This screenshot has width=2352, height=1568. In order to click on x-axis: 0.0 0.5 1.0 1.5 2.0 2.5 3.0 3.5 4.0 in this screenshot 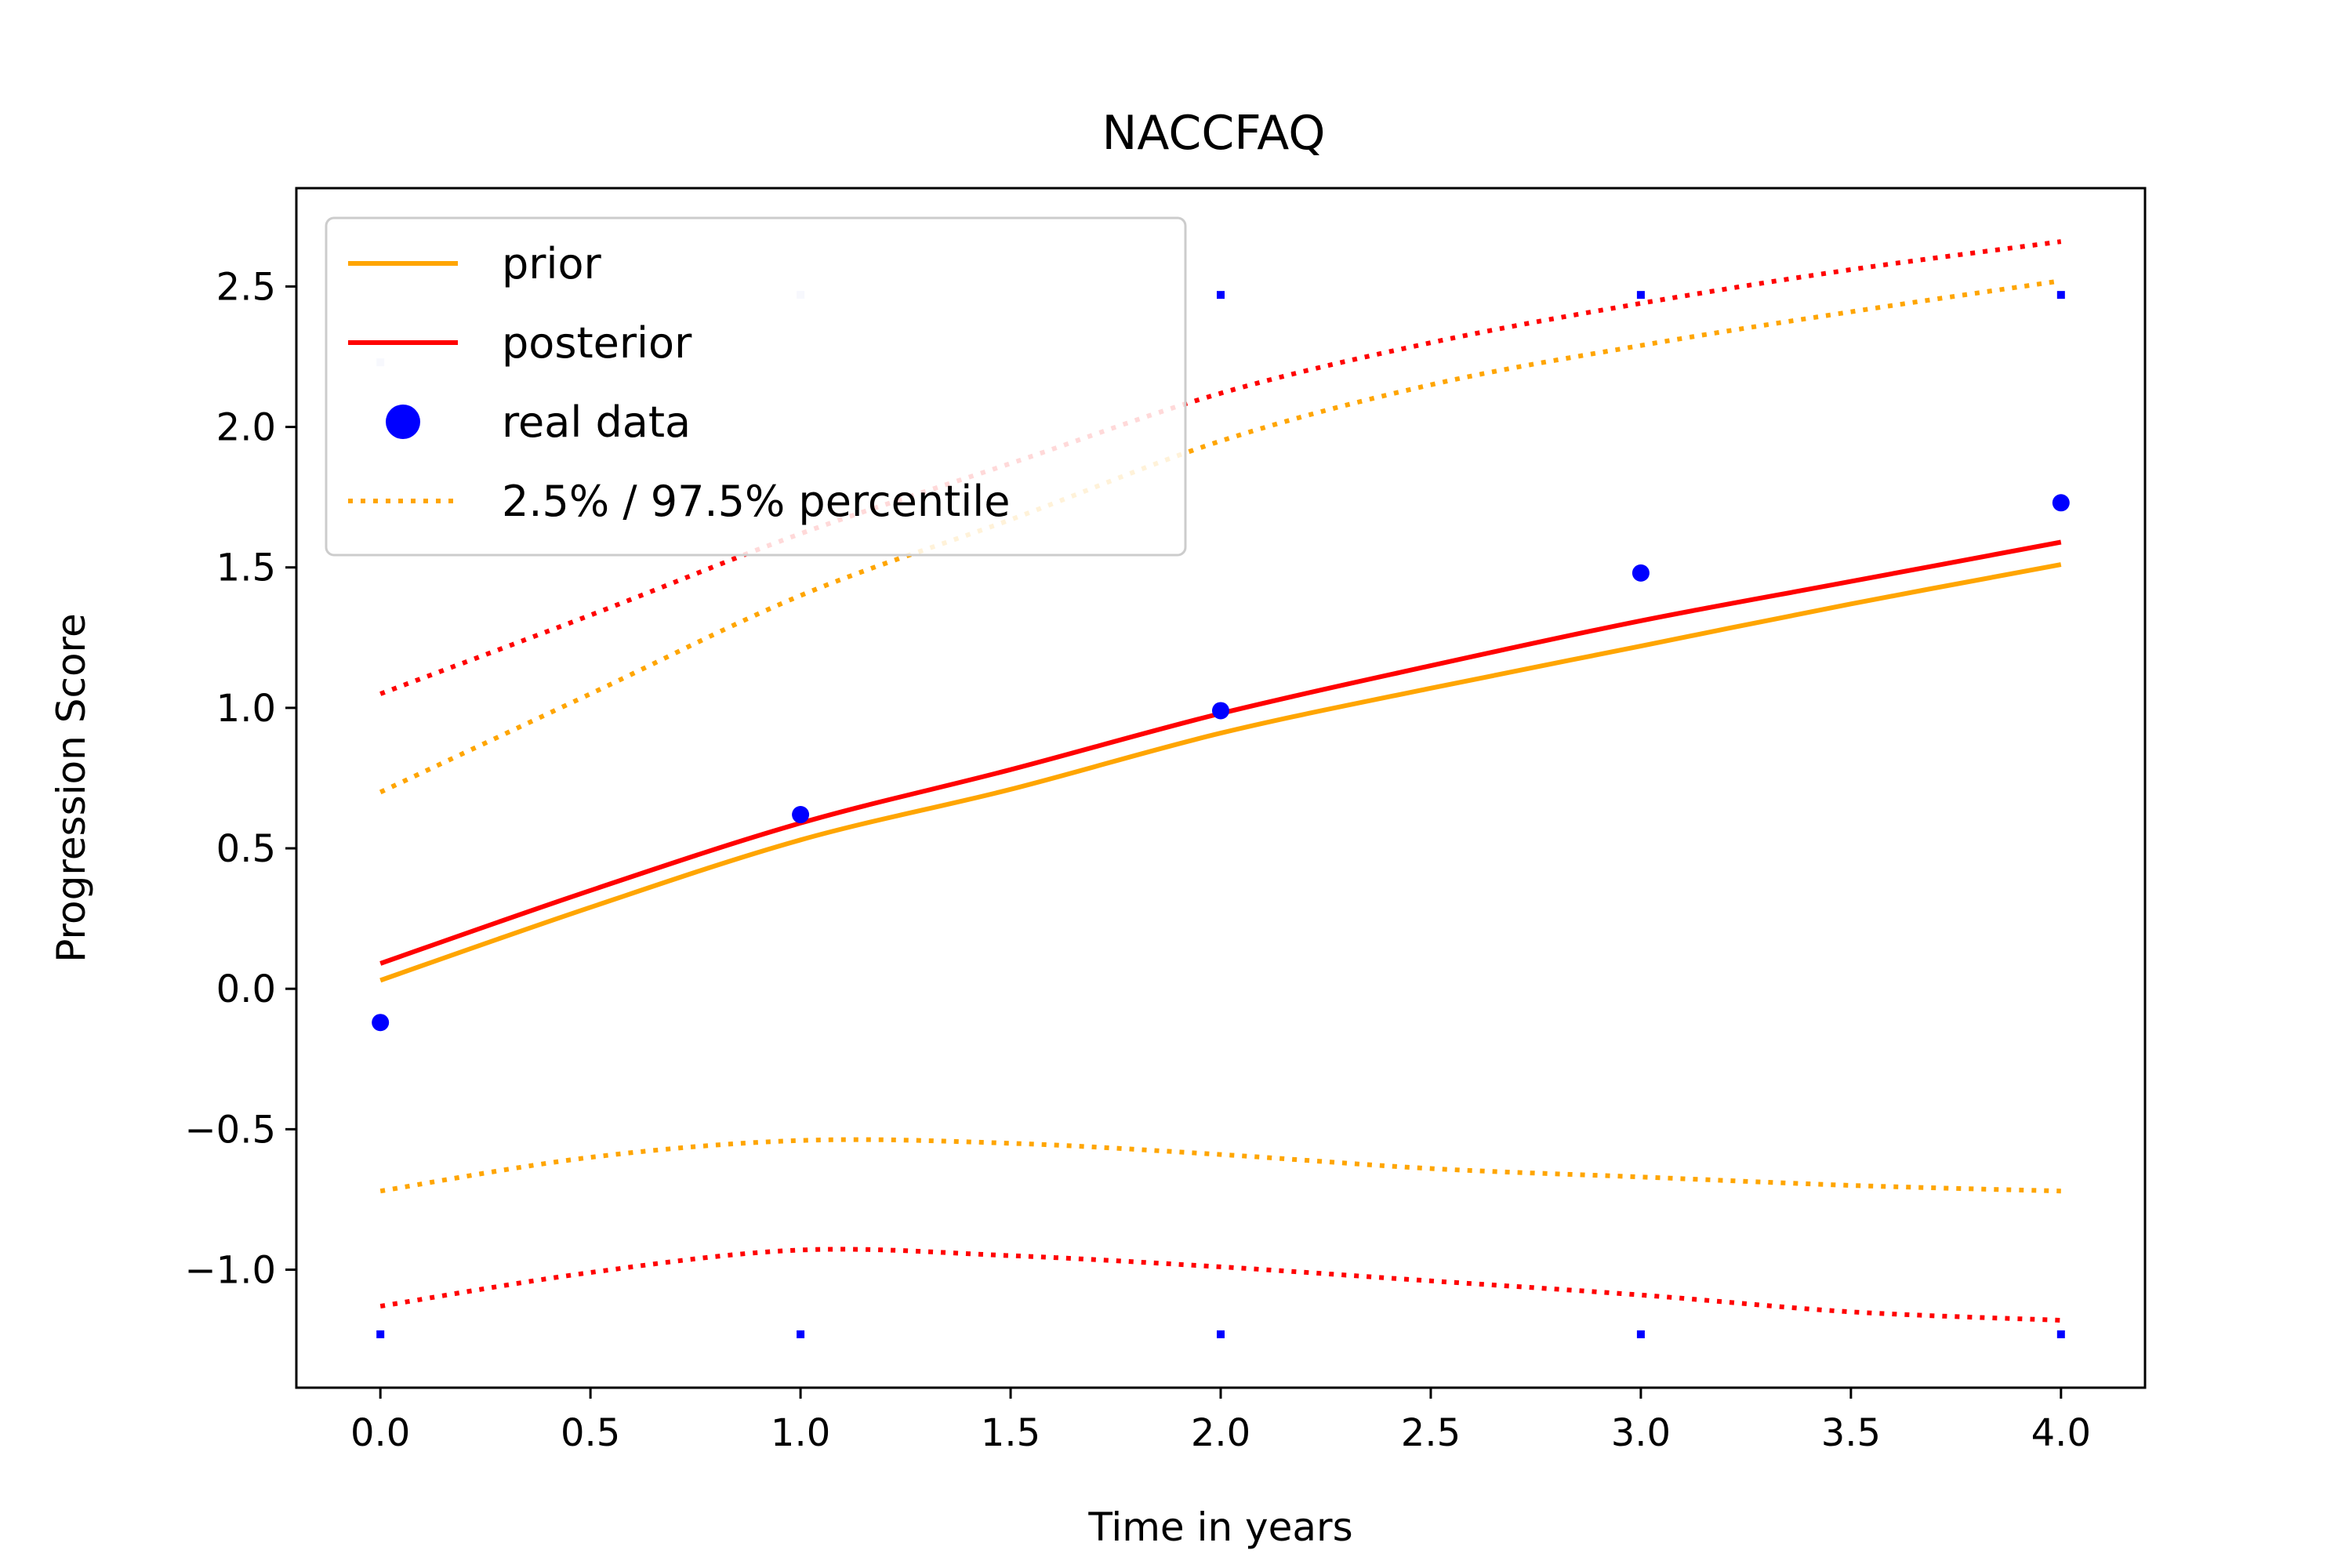, I will do `click(1220, 1421)`.